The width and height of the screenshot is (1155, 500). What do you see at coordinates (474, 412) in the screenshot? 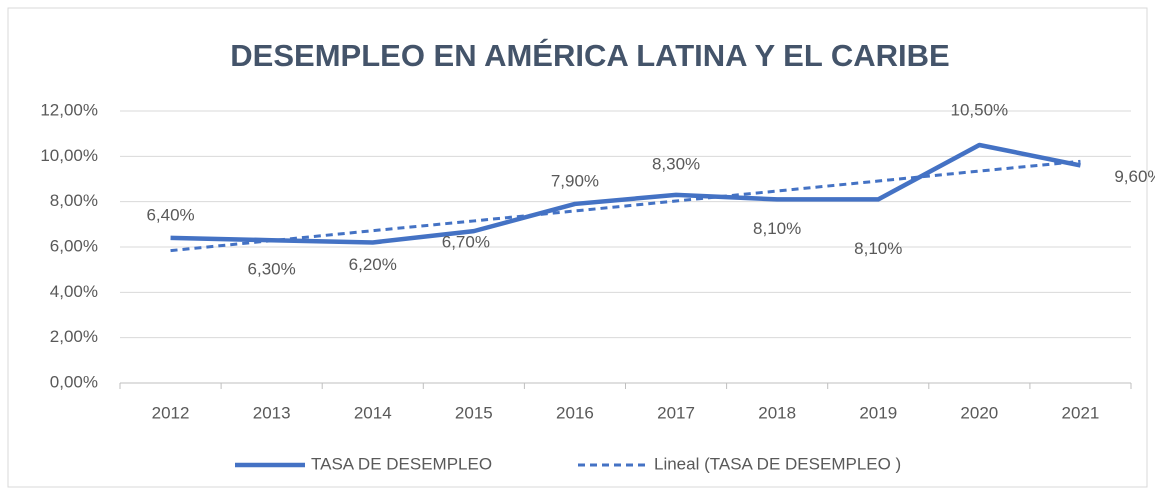
I see `x-tick-label: 2015` at bounding box center [474, 412].